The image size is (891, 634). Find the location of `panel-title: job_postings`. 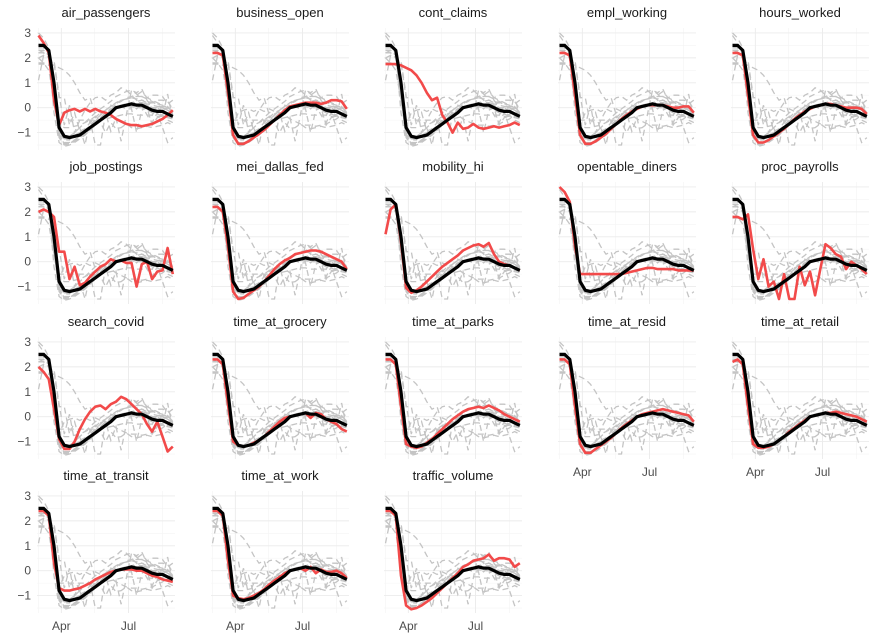

panel-title: job_postings is located at coordinates (106, 166).